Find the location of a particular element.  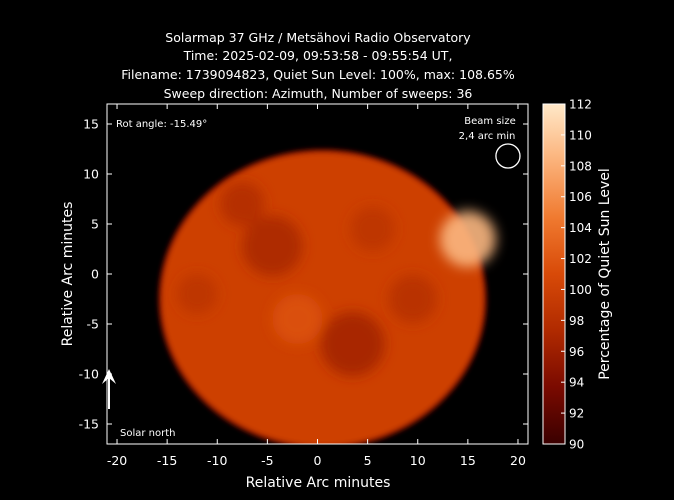

colorbar-gradient is located at coordinates (554, 274).